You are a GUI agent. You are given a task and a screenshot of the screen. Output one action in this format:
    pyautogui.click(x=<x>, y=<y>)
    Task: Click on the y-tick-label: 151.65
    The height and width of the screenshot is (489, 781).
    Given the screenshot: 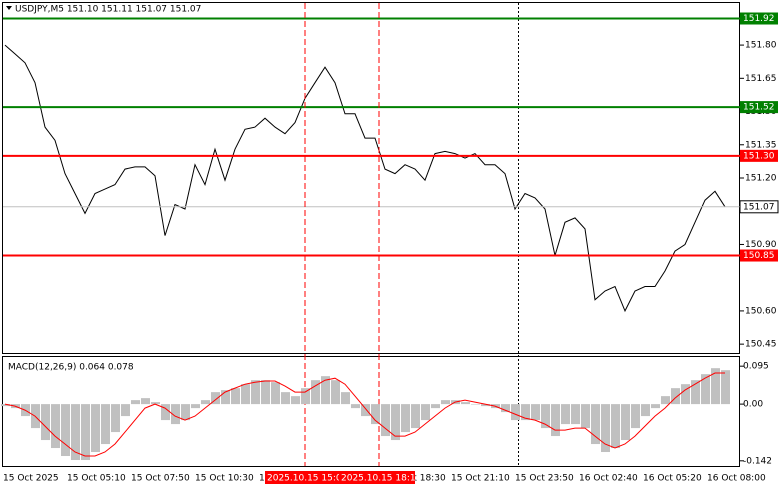 What is the action you would take?
    pyautogui.click(x=761, y=79)
    